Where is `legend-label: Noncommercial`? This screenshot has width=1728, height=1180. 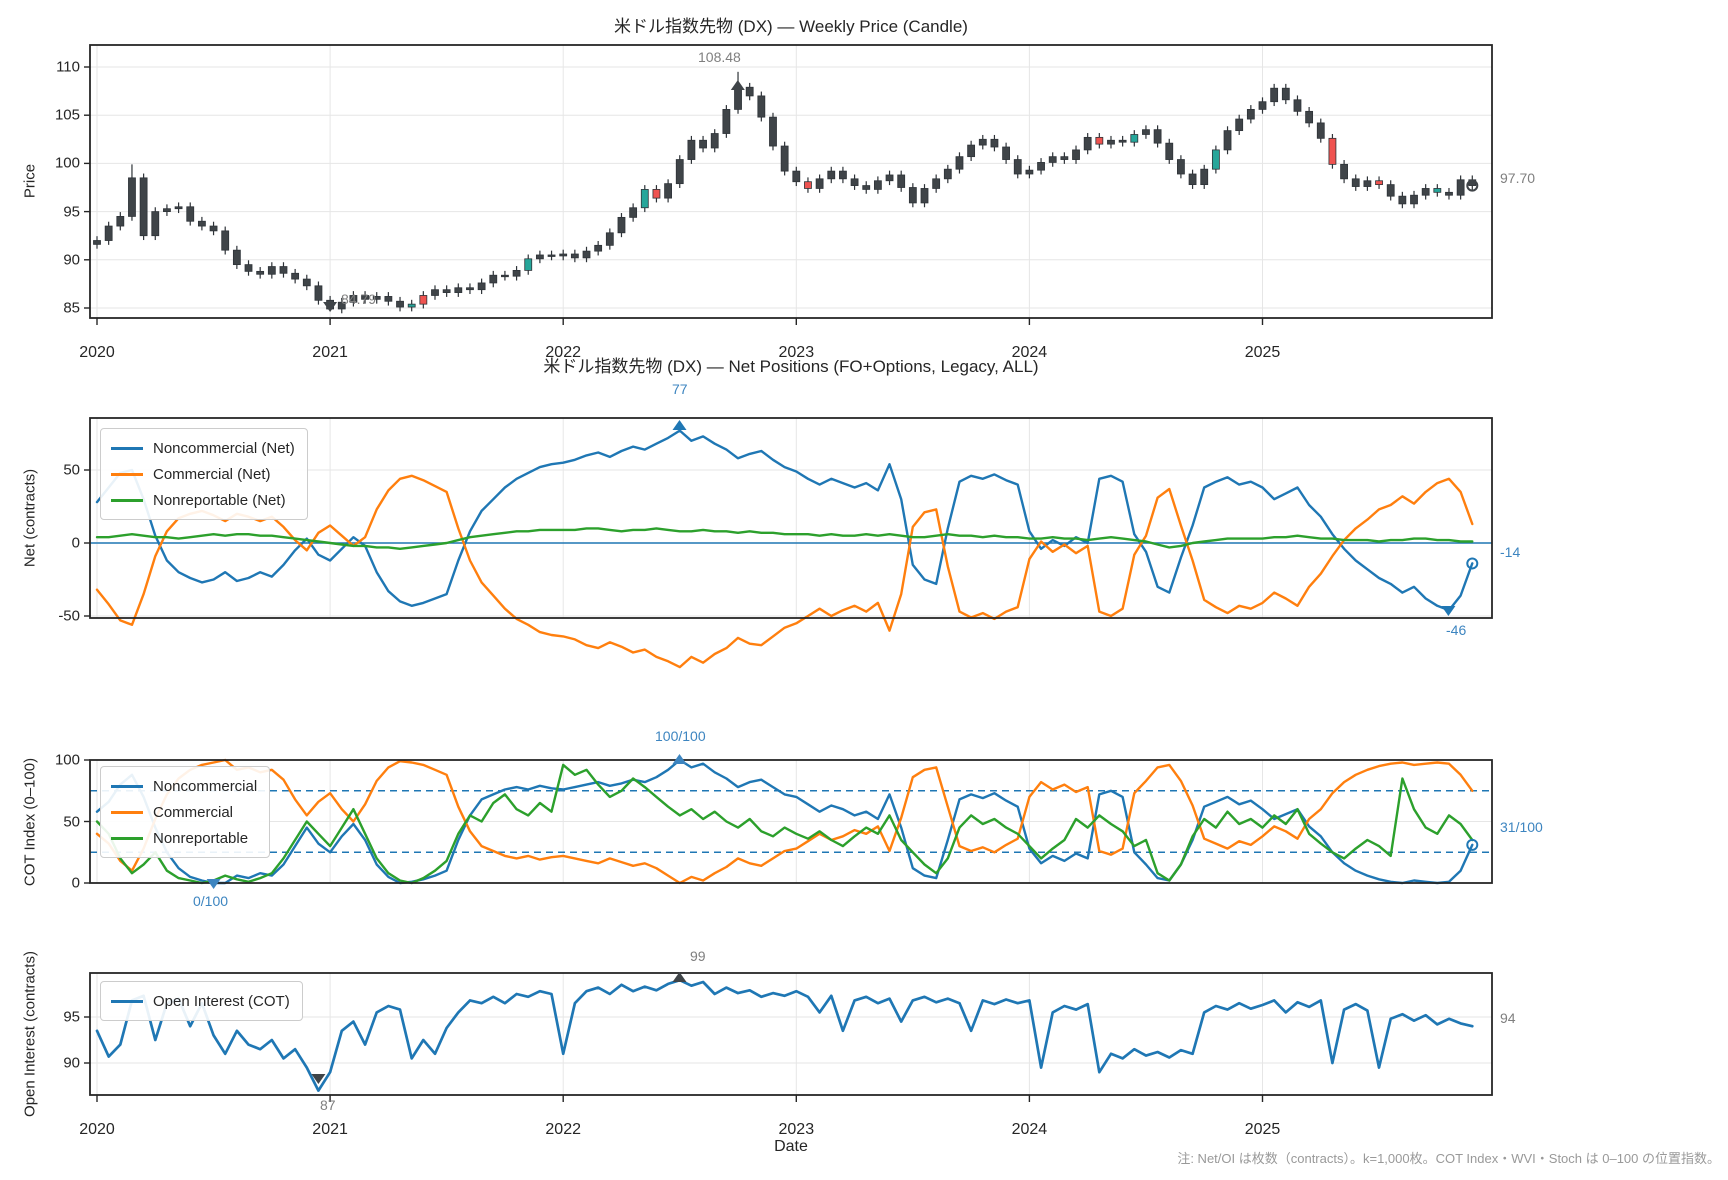 legend-label: Noncommercial is located at coordinates (205, 786).